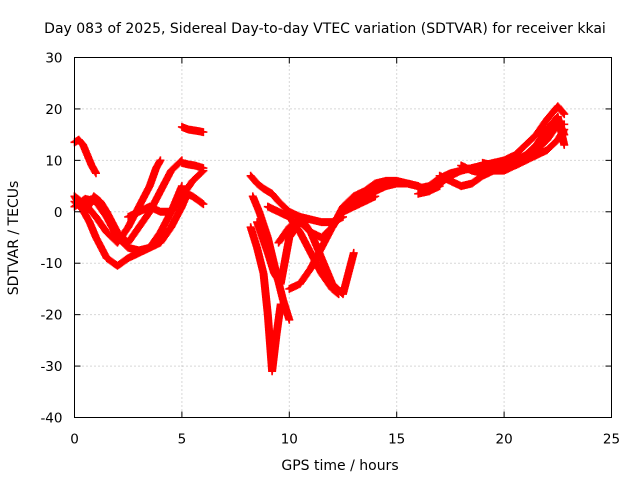  Describe the element at coordinates (53, 110) in the screenshot. I see `y-tick-label: 20` at that location.